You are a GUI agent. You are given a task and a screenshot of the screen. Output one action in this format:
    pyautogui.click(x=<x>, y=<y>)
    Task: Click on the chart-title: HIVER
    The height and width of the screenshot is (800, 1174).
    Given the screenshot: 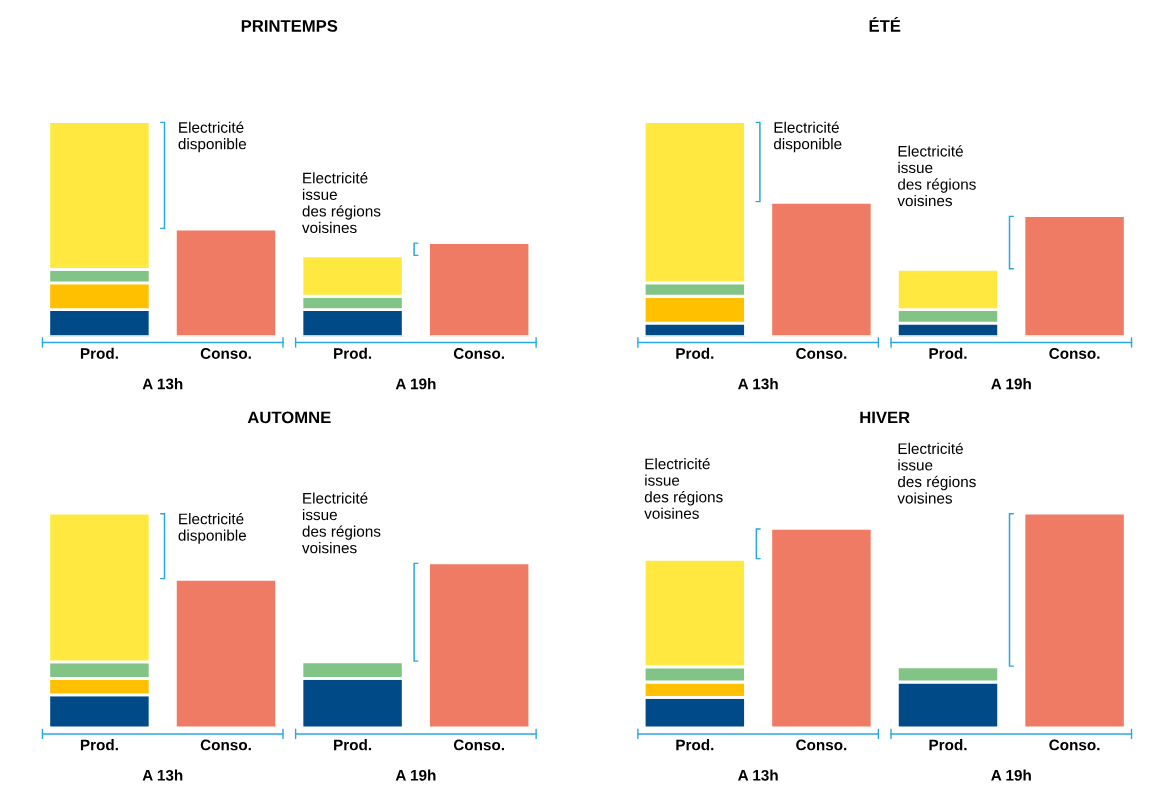 What is the action you would take?
    pyautogui.click(x=885, y=417)
    